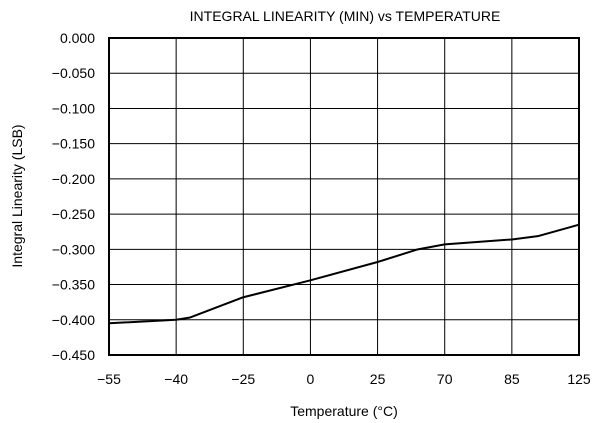  What do you see at coordinates (378, 379) in the screenshot?
I see `x-tick-label: 25` at bounding box center [378, 379].